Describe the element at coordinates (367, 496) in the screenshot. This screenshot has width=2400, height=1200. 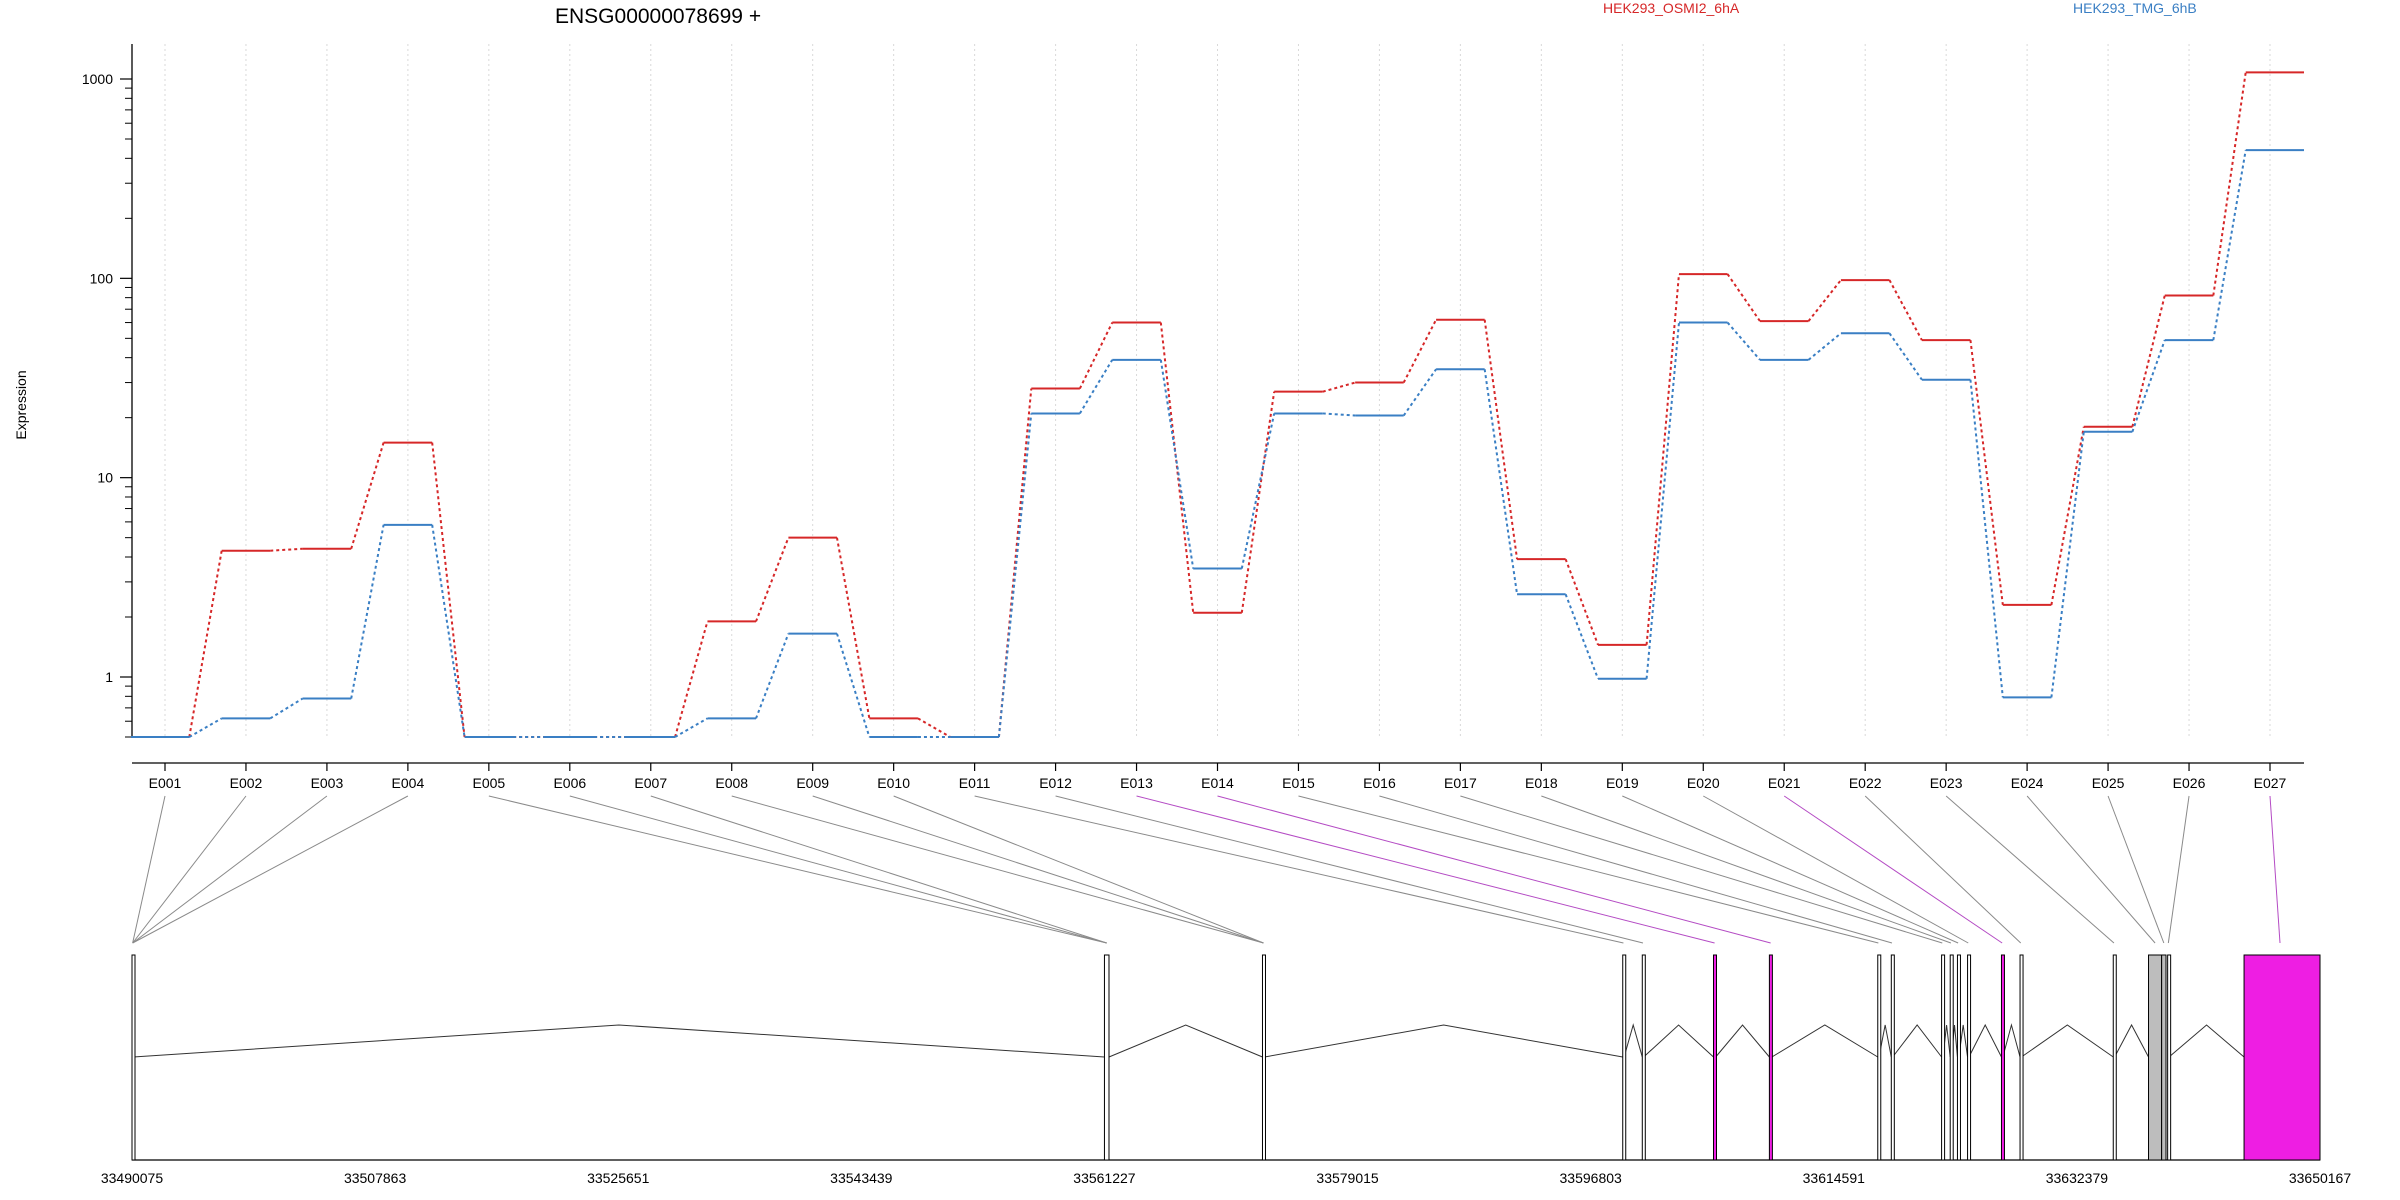
I see `transition-e003` at that location.